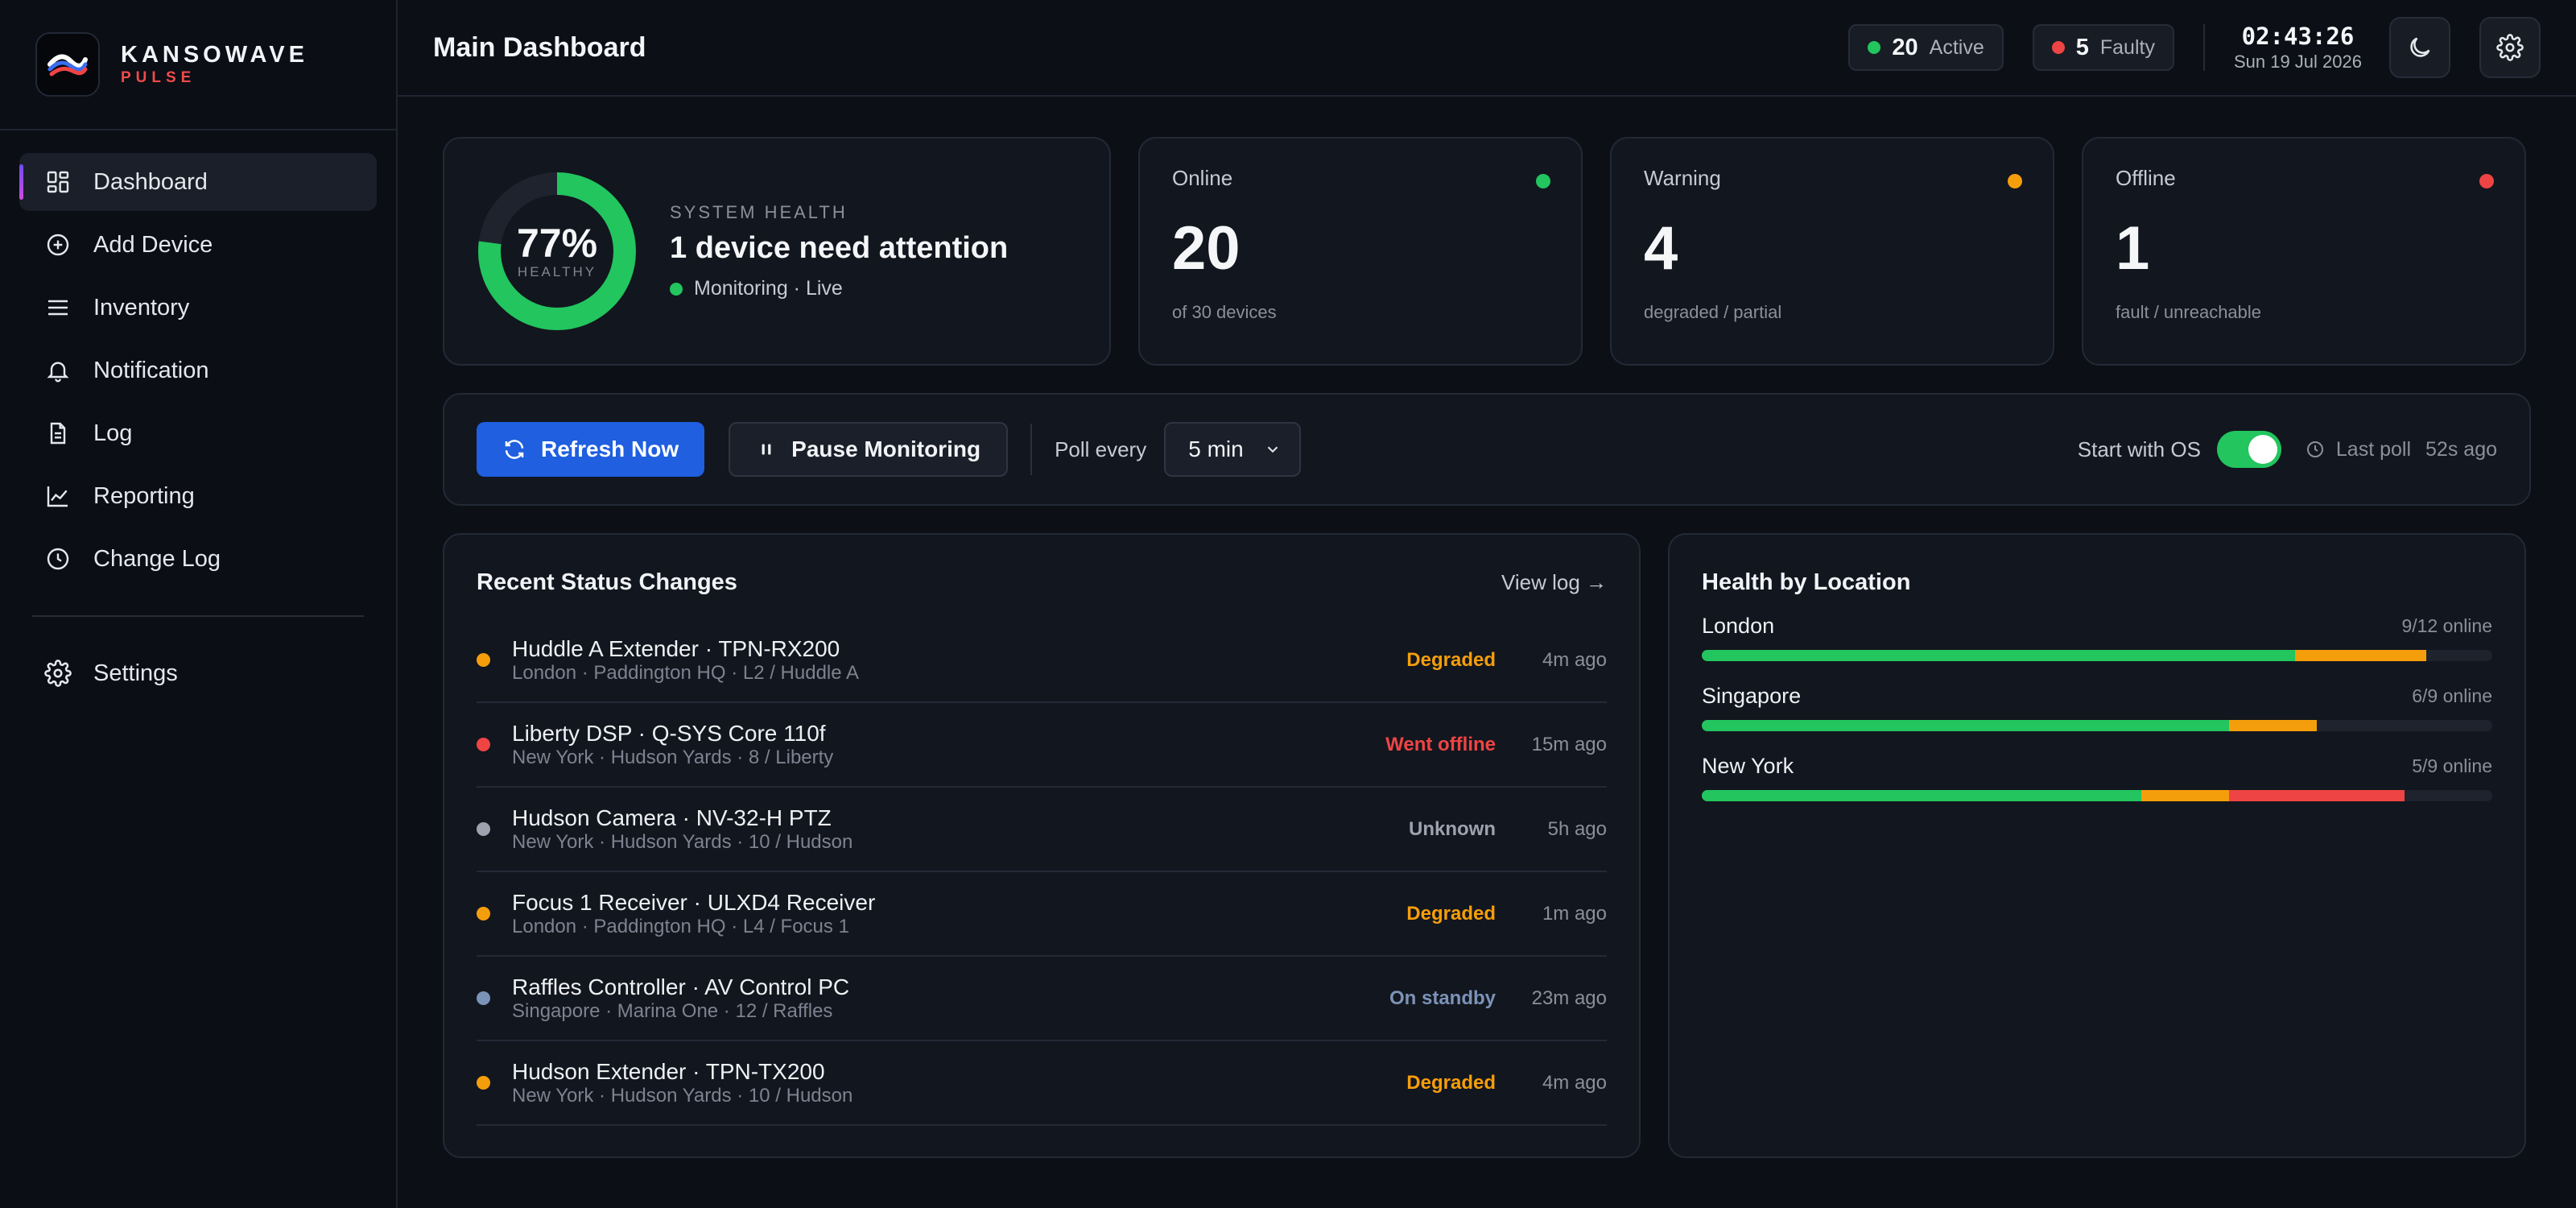  What do you see at coordinates (694, 902) in the screenshot?
I see `event-device-title: Focus 1 Receiver · ULXD4 Receiver` at bounding box center [694, 902].